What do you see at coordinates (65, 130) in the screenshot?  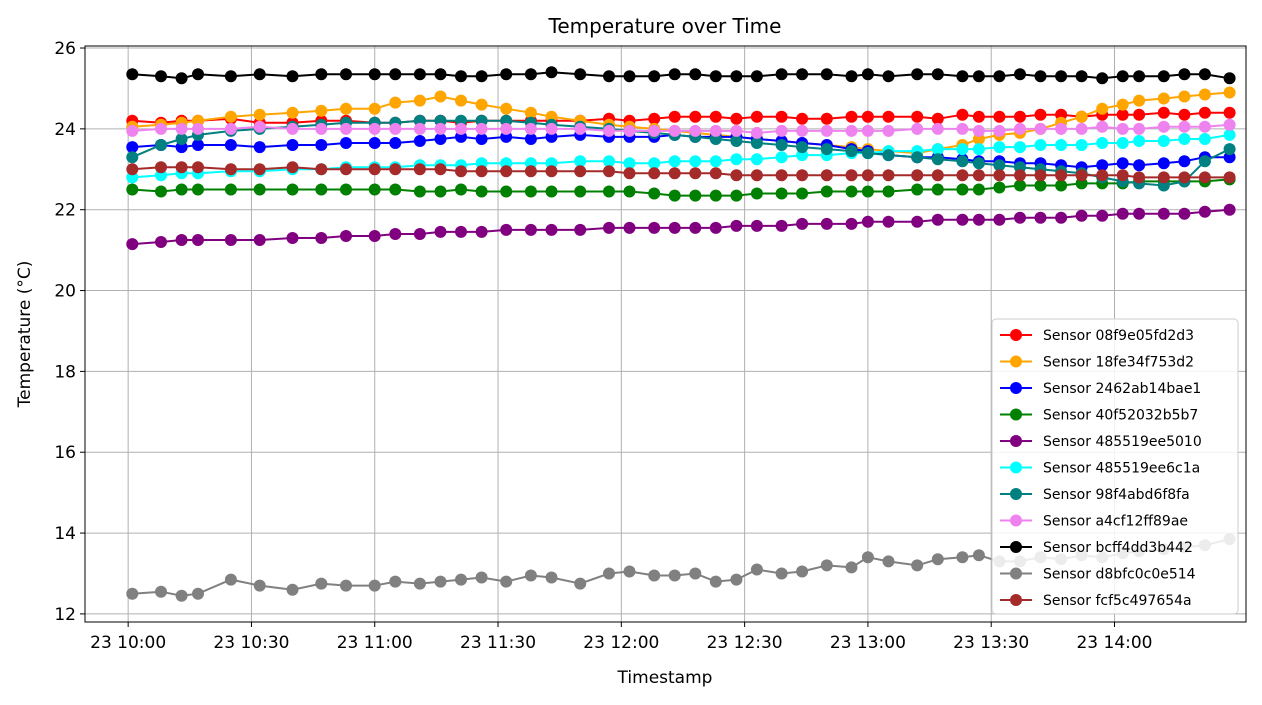 I see `y-tick-label: 24` at bounding box center [65, 130].